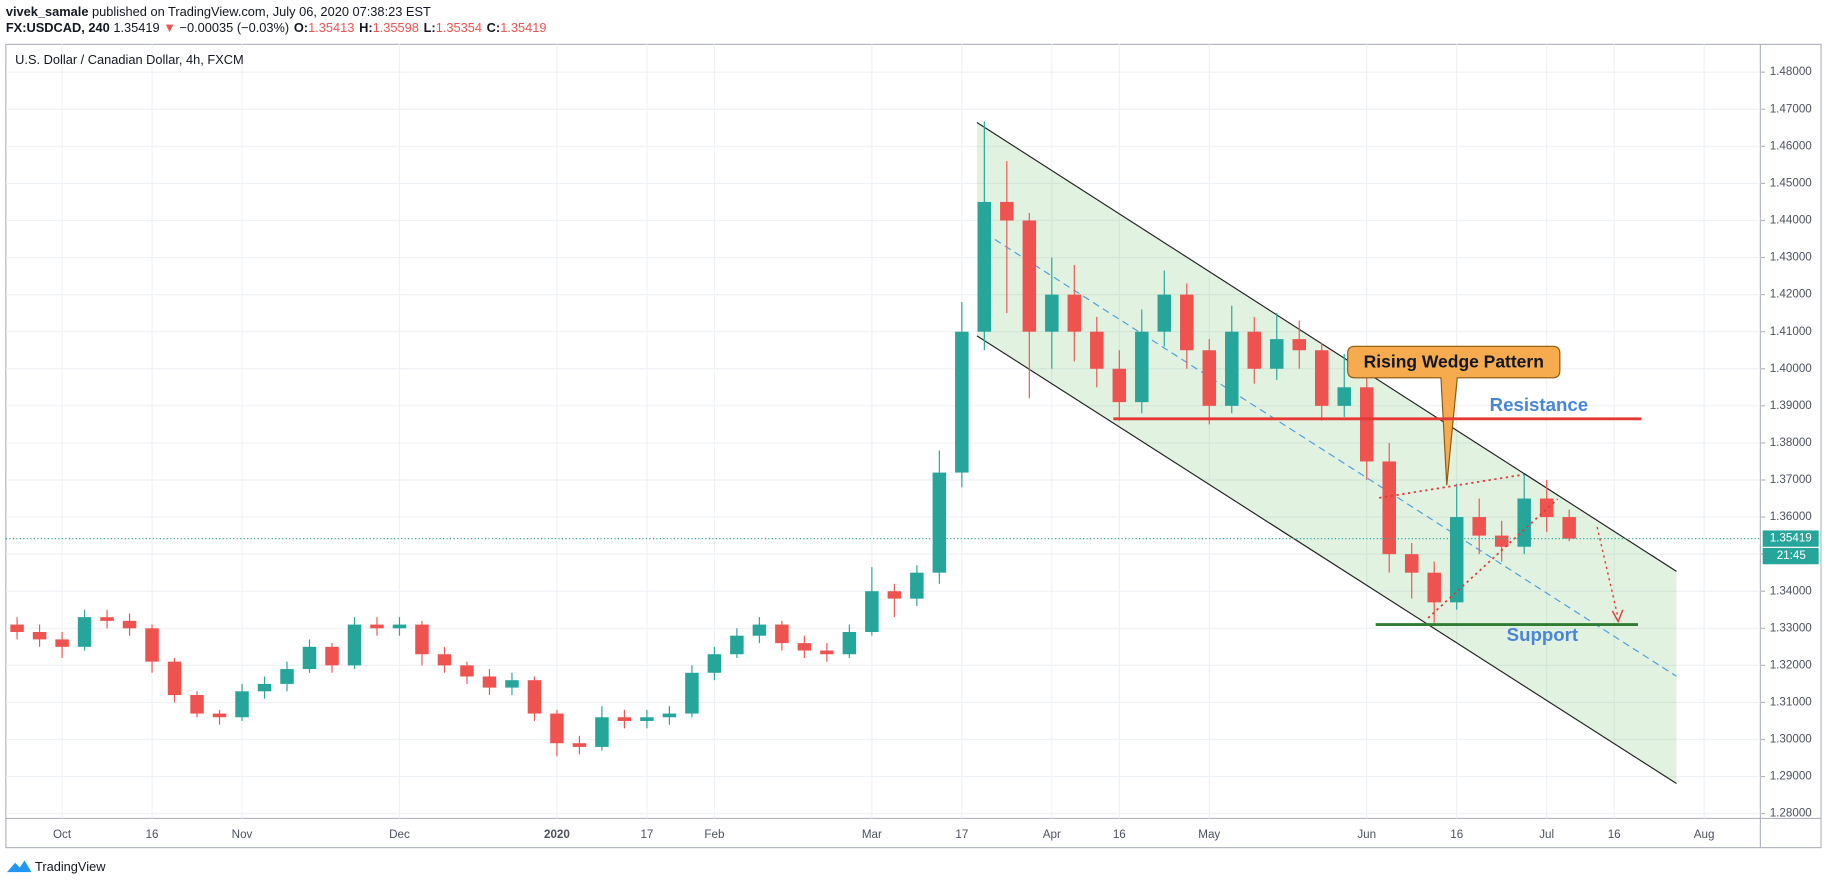 The image size is (1828, 885). I want to click on ohlc-label: O:, so click(301, 28).